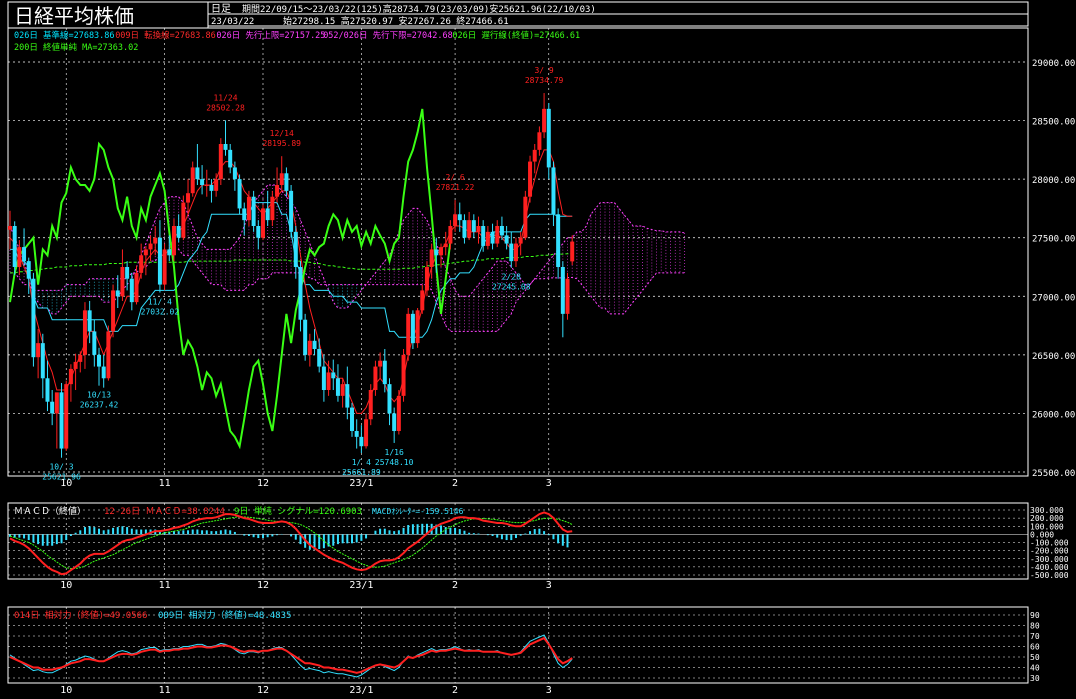  What do you see at coordinates (1035, 647) in the screenshot?
I see `rsi-tick-label: 60` at bounding box center [1035, 647].